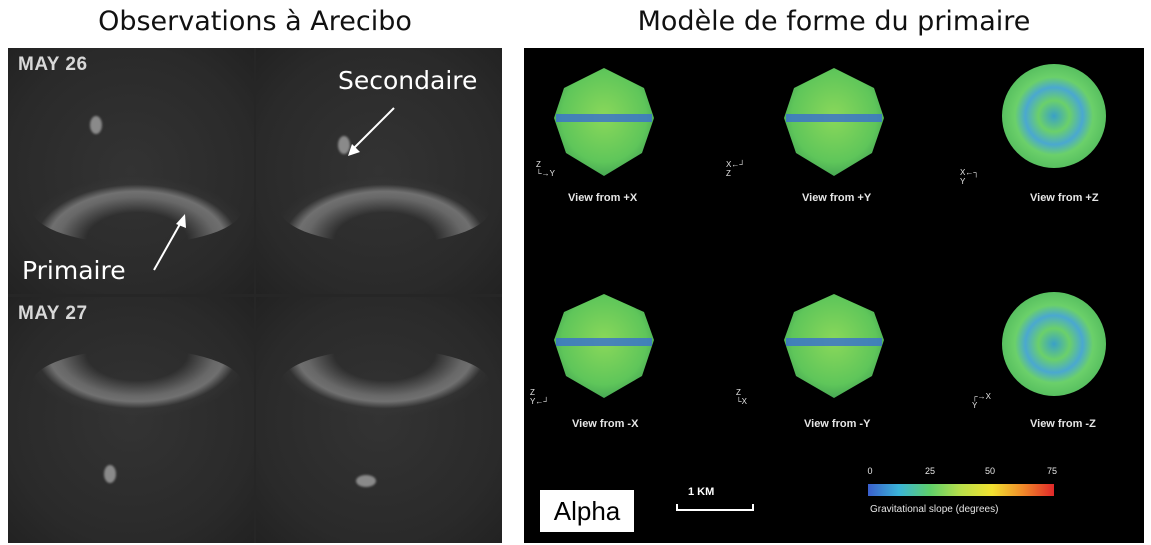  Describe the element at coordinates (1054, 116) in the screenshot. I see `body-view-plus-z` at that location.